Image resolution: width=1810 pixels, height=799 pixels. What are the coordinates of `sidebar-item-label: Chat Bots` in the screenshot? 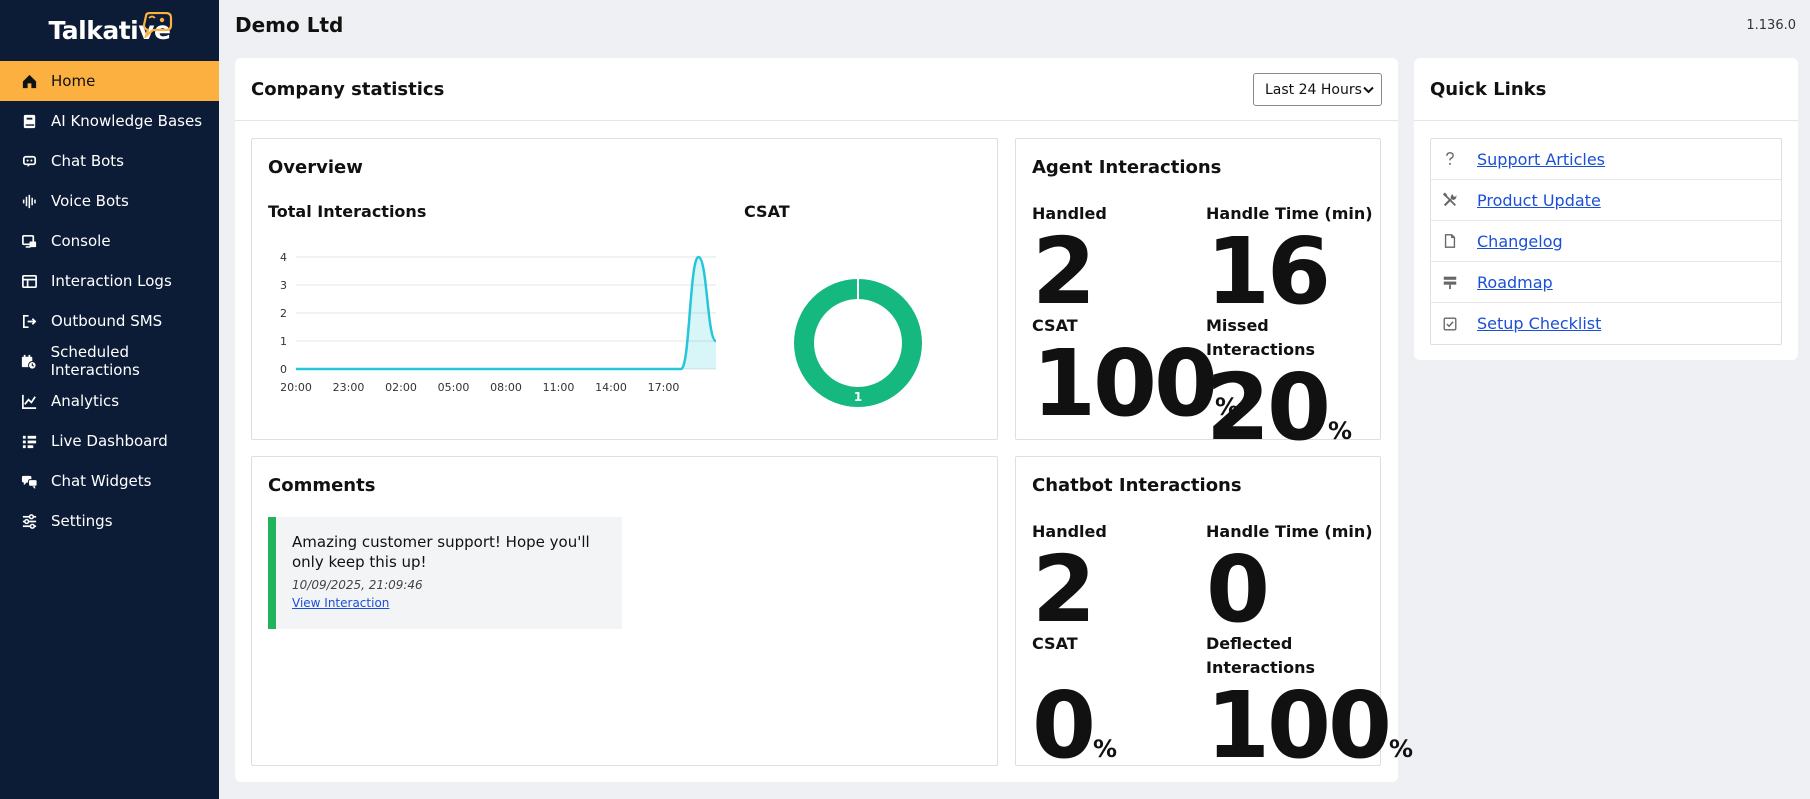 It's located at (87, 161).